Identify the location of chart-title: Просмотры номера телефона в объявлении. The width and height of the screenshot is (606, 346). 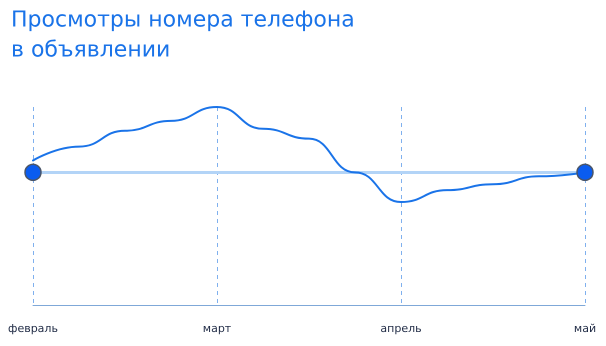
(183, 35).